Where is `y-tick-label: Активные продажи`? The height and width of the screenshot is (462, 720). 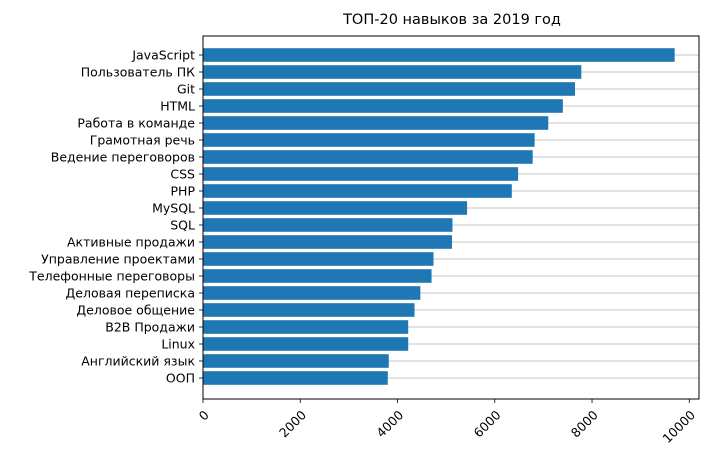 y-tick-label: Активные продажи is located at coordinates (131, 242).